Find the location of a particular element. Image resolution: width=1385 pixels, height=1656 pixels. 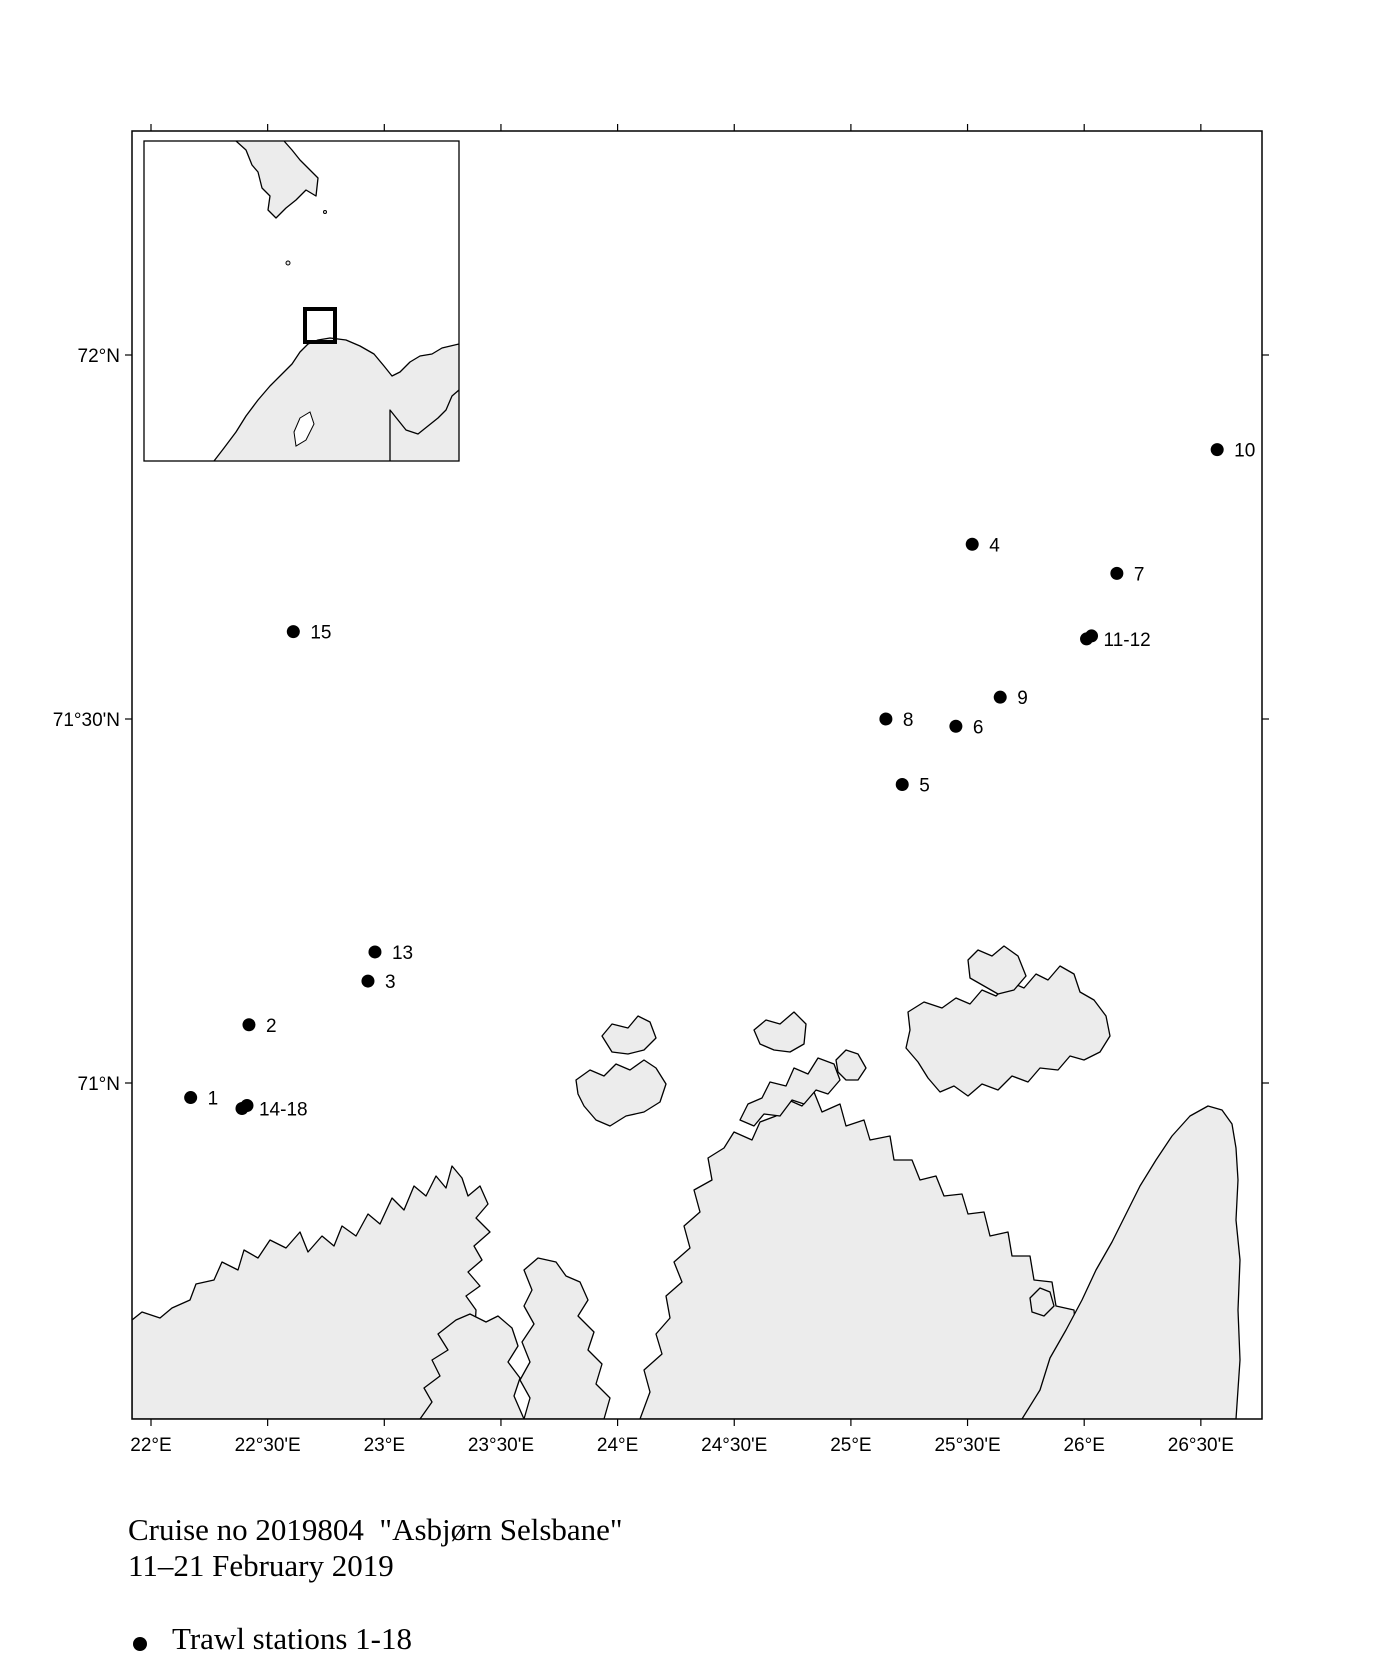

station-label: 13 is located at coordinates (402, 953).